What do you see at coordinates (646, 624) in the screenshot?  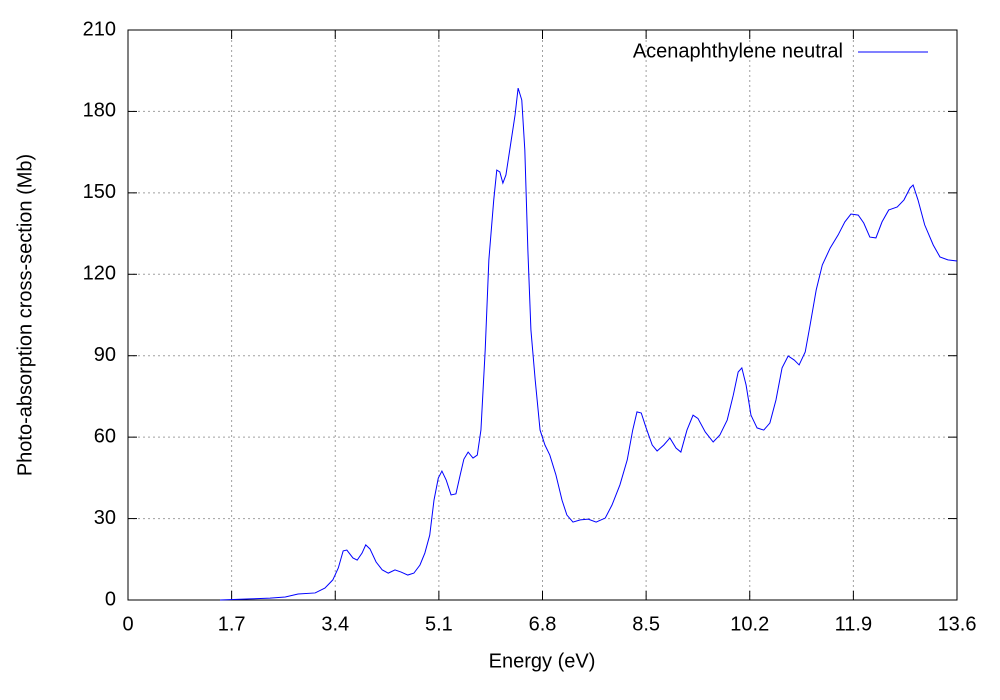 I see `x-tick-label: 8.5` at bounding box center [646, 624].